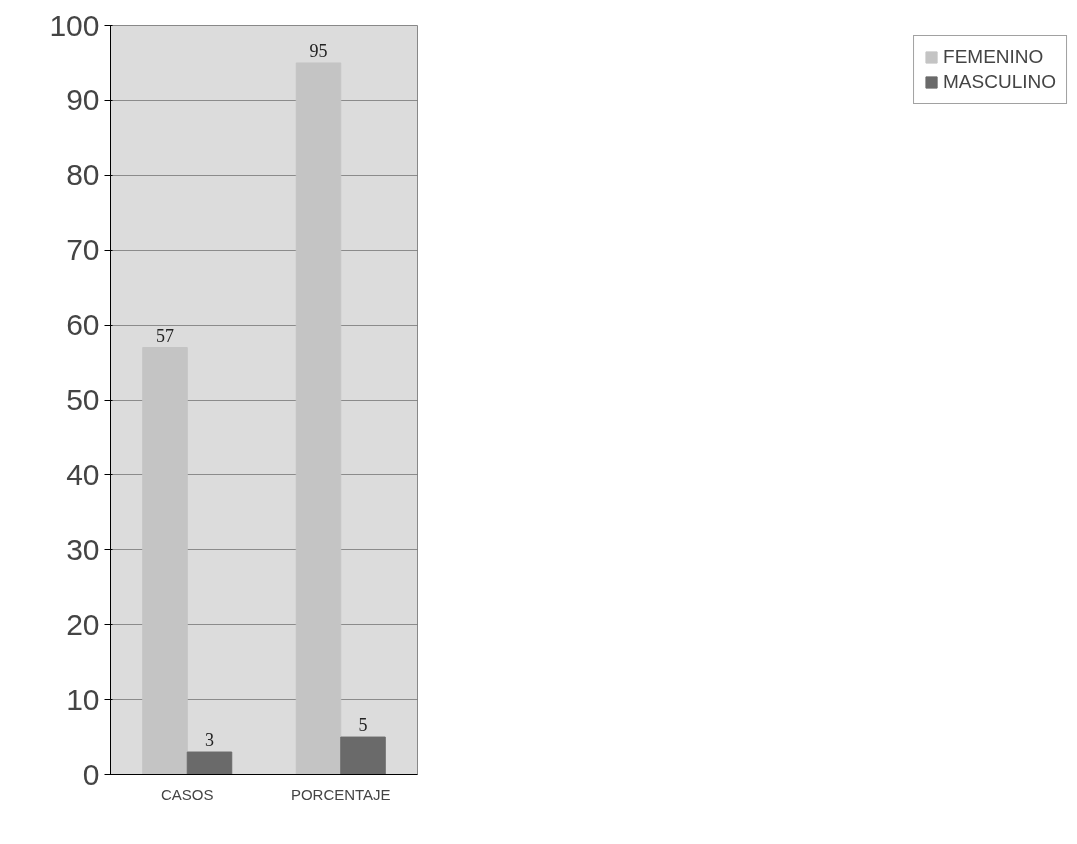 Image resolution: width=1077 pixels, height=844 pixels. Describe the element at coordinates (83, 175) in the screenshot. I see `y-tick-label: 80` at that location.